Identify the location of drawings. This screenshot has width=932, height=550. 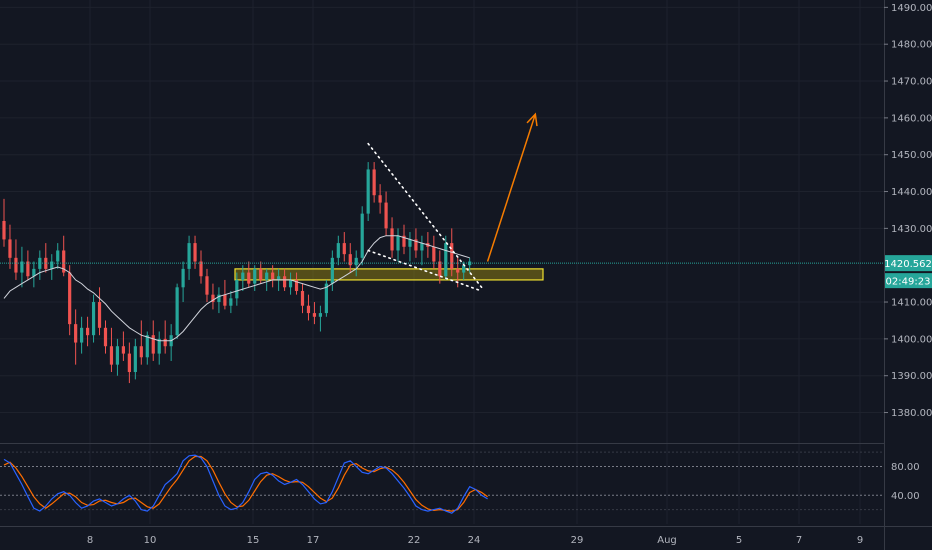
(452, 202).